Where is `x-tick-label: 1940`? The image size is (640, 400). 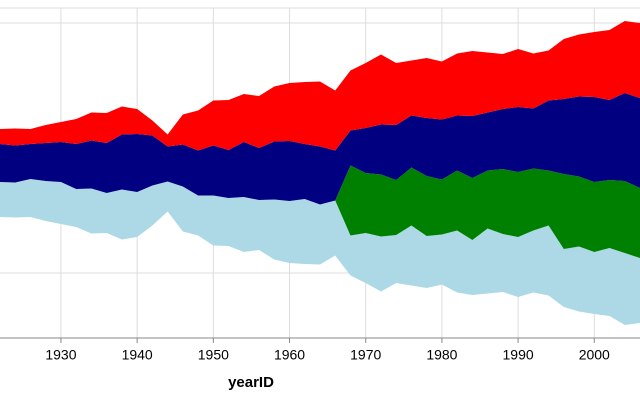
x-tick-label: 1940 is located at coordinates (137, 355).